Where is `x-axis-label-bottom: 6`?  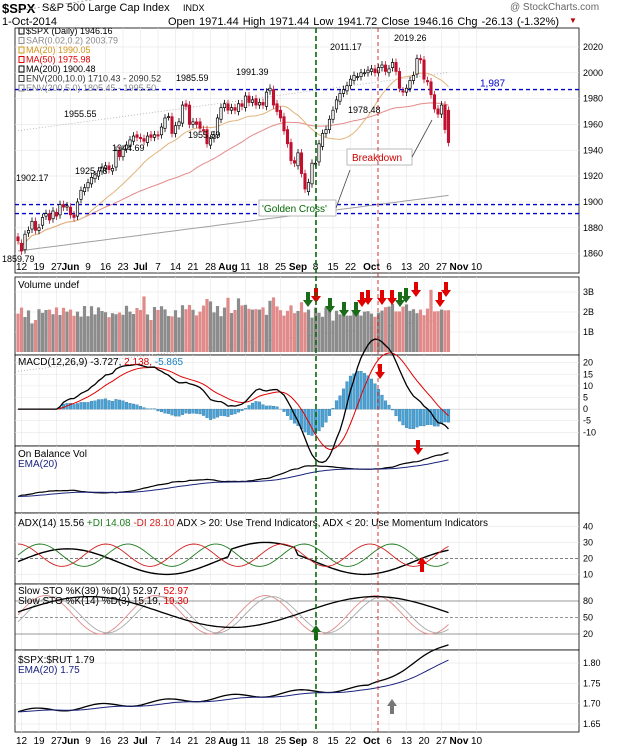 x-axis-label-bottom: 6 is located at coordinates (389, 741).